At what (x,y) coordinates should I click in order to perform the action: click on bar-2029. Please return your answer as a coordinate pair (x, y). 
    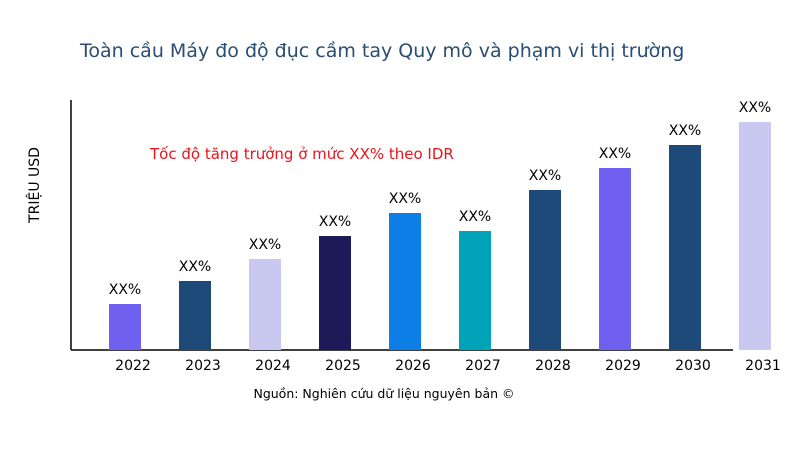
    Looking at the image, I should click on (615, 259).